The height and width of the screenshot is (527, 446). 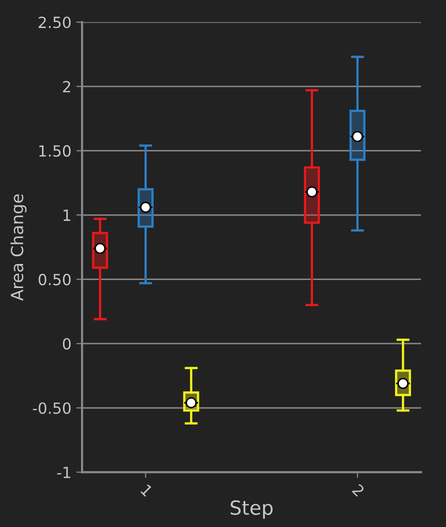 What do you see at coordinates (54, 22) in the screenshot?
I see `y-tick-label: 2.50` at bounding box center [54, 22].